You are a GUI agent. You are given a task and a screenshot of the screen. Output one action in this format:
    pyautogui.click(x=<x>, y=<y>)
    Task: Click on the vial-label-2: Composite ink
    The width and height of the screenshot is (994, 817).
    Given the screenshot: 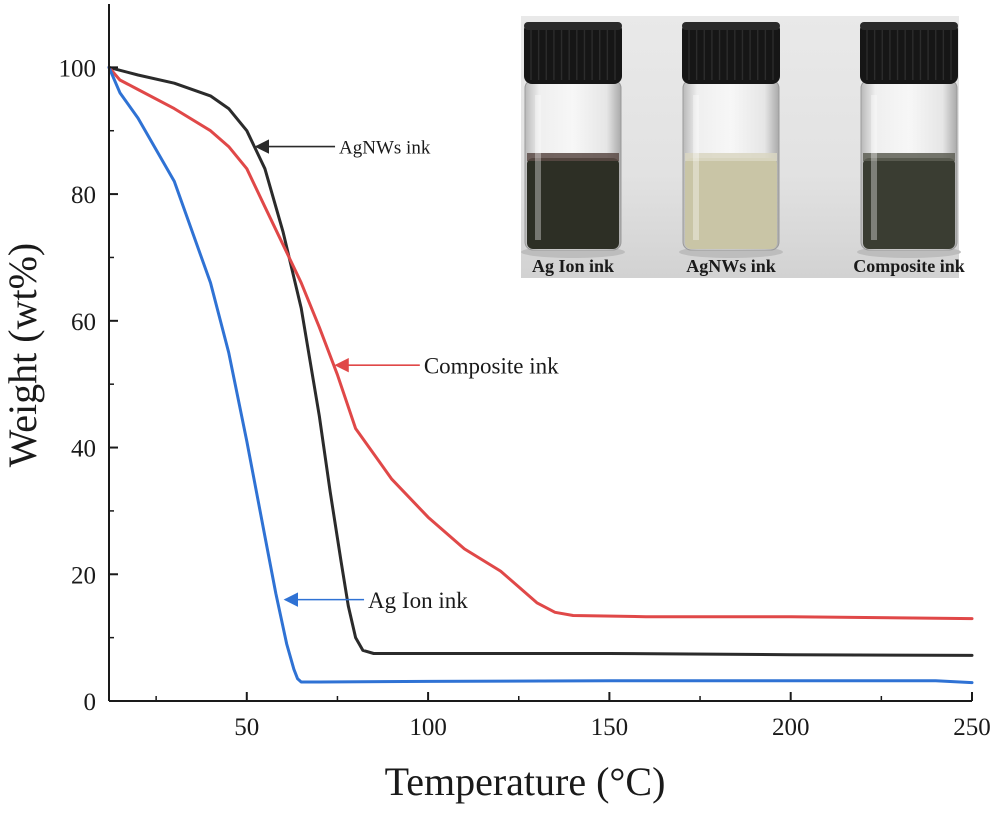 What is the action you would take?
    pyautogui.click(x=909, y=266)
    